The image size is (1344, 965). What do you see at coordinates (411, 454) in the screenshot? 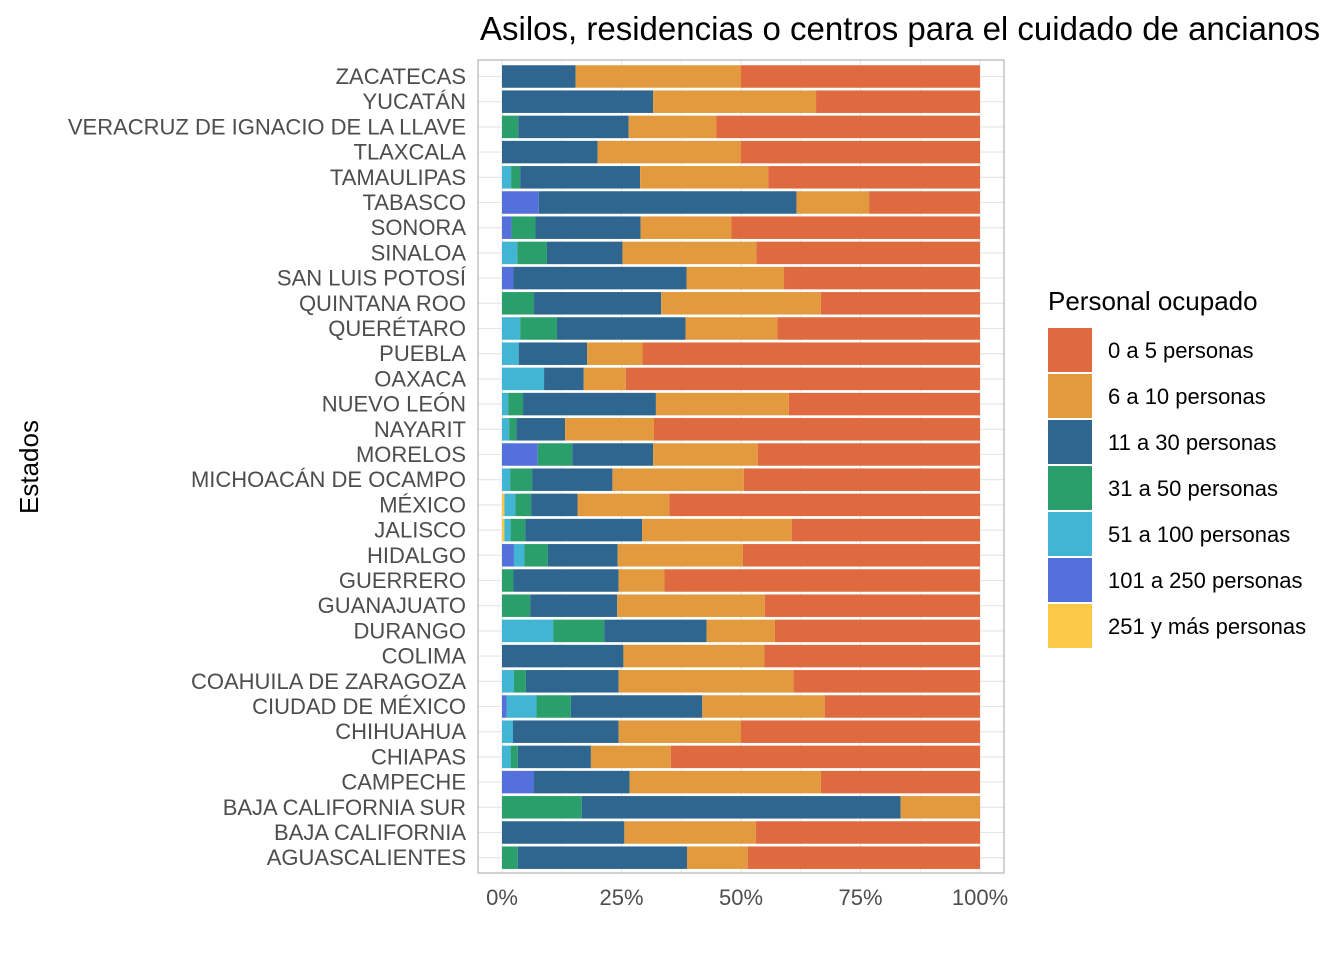
I see `y-tick-label: MORELOS` at bounding box center [411, 454].